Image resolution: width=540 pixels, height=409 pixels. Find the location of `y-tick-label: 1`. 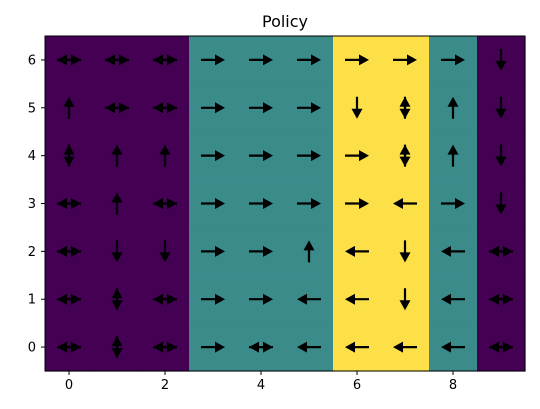

y-tick-label: 1 is located at coordinates (32, 300).